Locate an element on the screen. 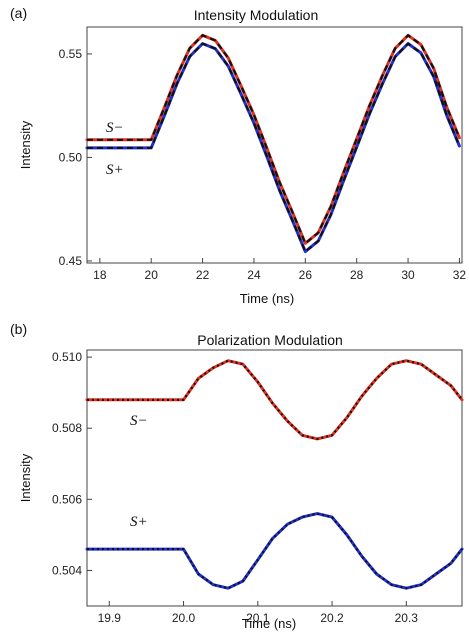 The width and height of the screenshot is (469, 636). x-tick-label: 18 is located at coordinates (100, 275).